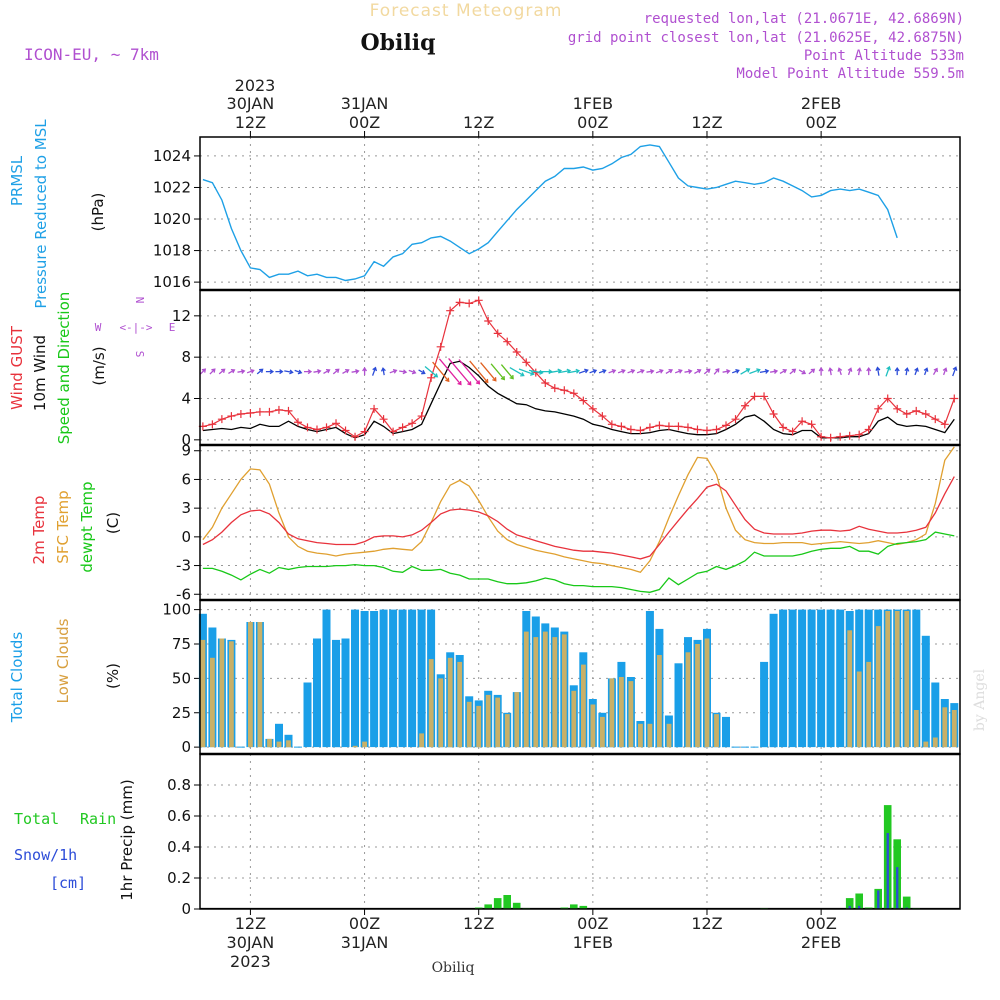 The height and width of the screenshot is (1000, 1000). I want to click on compass-s: S, so click(139, 354).